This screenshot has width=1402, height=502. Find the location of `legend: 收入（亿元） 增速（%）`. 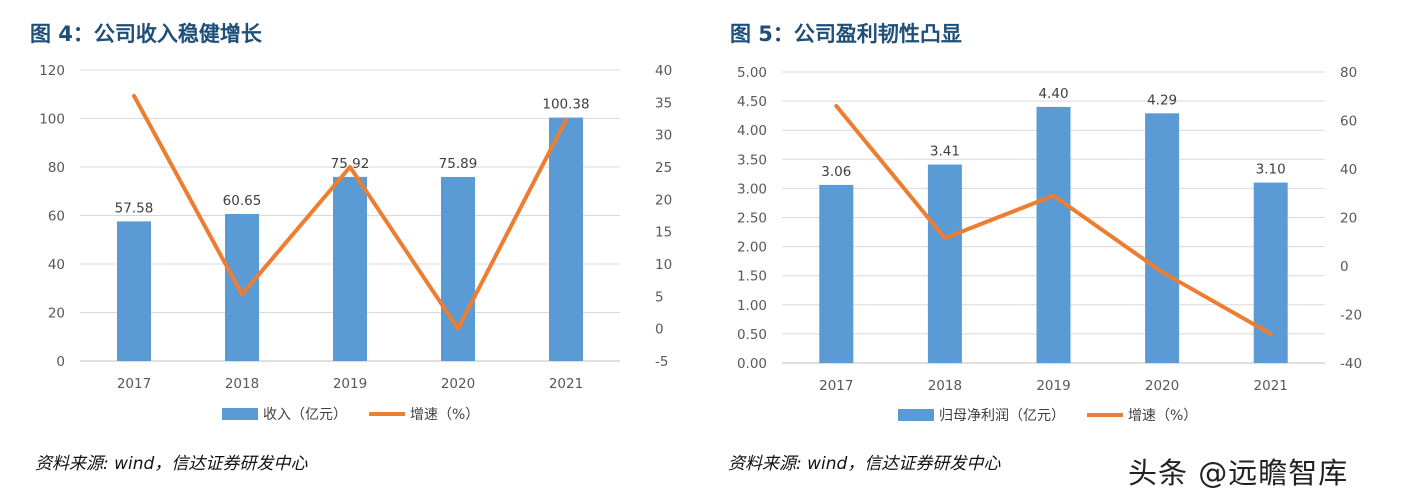

legend: 收入（亿元） 增速（%） is located at coordinates (350, 415).